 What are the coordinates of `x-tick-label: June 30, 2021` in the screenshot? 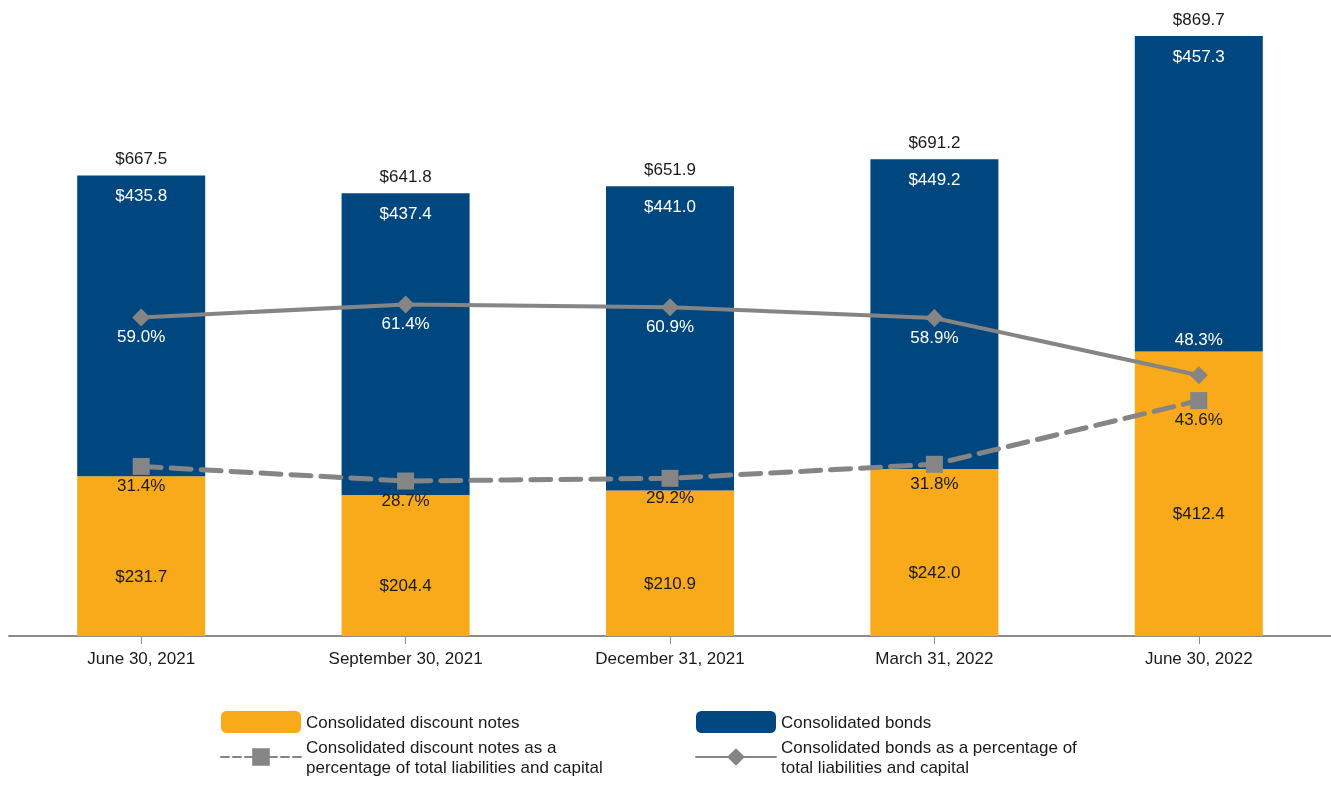 It's located at (141, 658).